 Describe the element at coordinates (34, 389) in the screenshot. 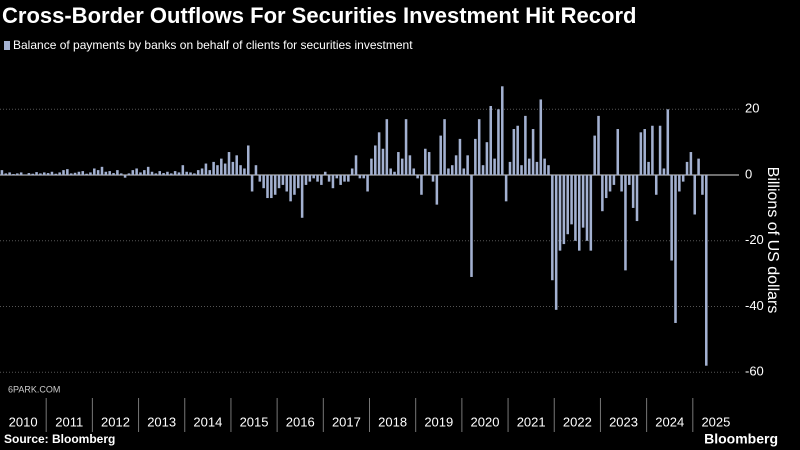

I see `watermark: 6PARK.COM` at that location.